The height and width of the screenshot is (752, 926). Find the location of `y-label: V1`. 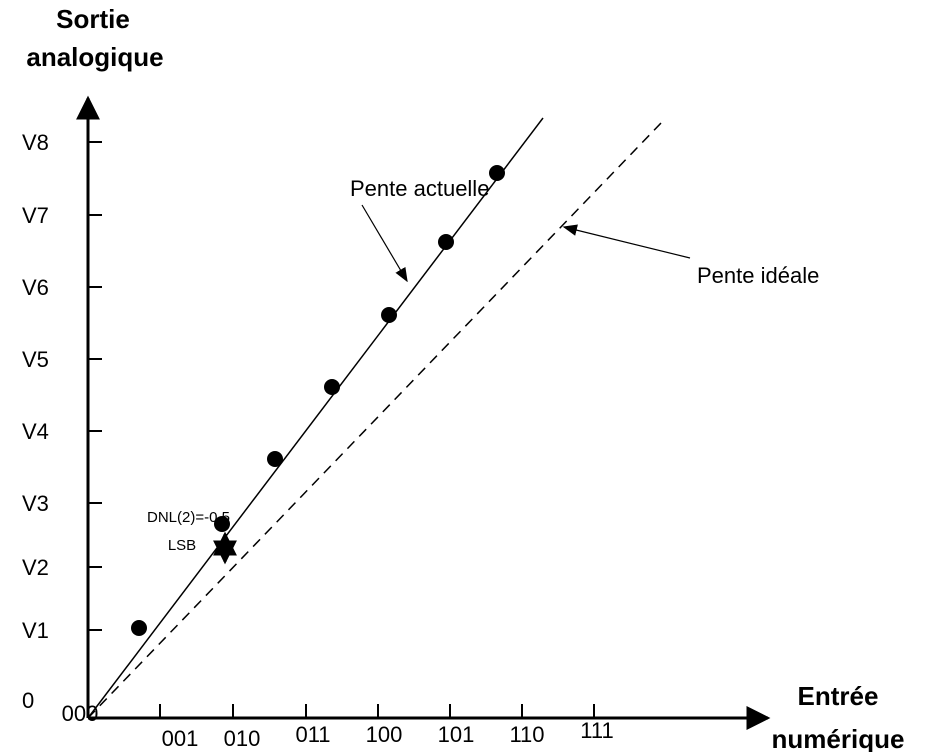

y-label: V1 is located at coordinates (35, 630).